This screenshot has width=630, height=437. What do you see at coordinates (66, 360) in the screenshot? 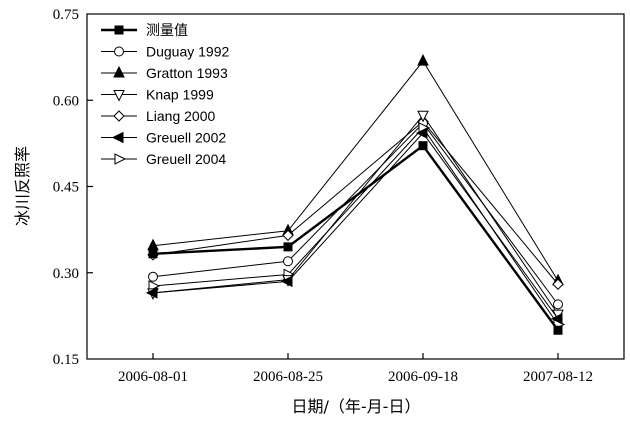
I see `y-tick-label: 0.15` at bounding box center [66, 360].